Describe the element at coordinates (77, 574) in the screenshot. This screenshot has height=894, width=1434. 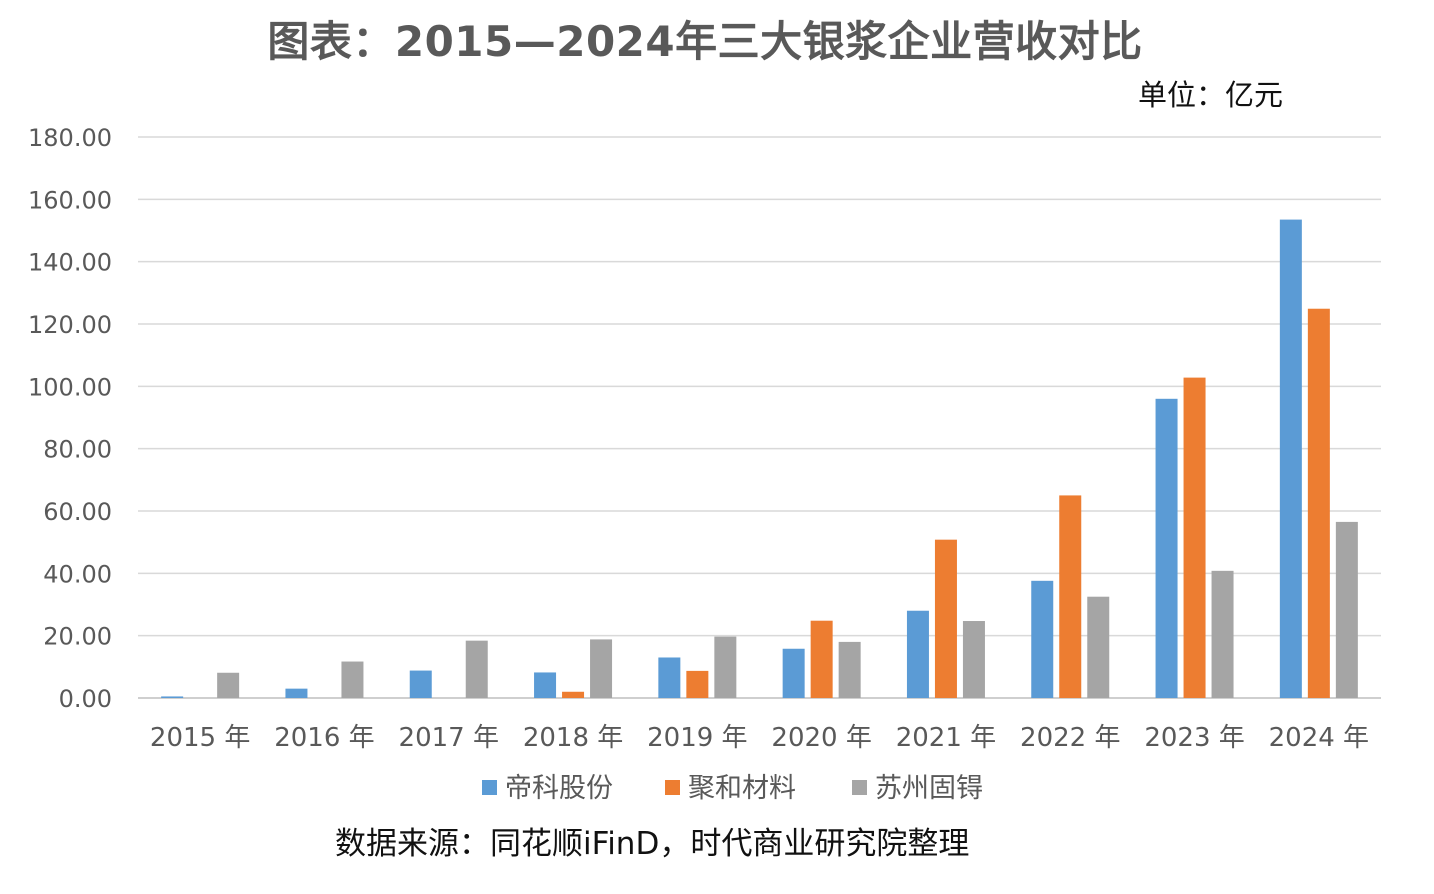
I see `y-tick-label: 40.00` at that location.